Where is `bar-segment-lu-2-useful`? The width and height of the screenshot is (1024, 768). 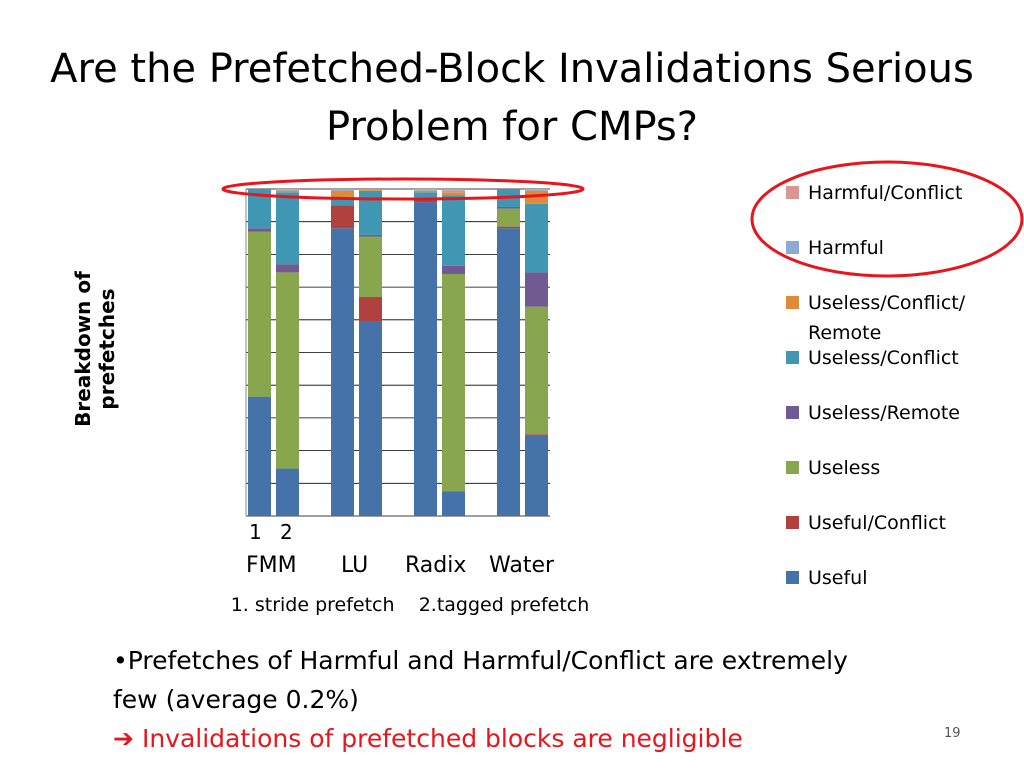
bar-segment-lu-2-useful is located at coordinates (370, 418).